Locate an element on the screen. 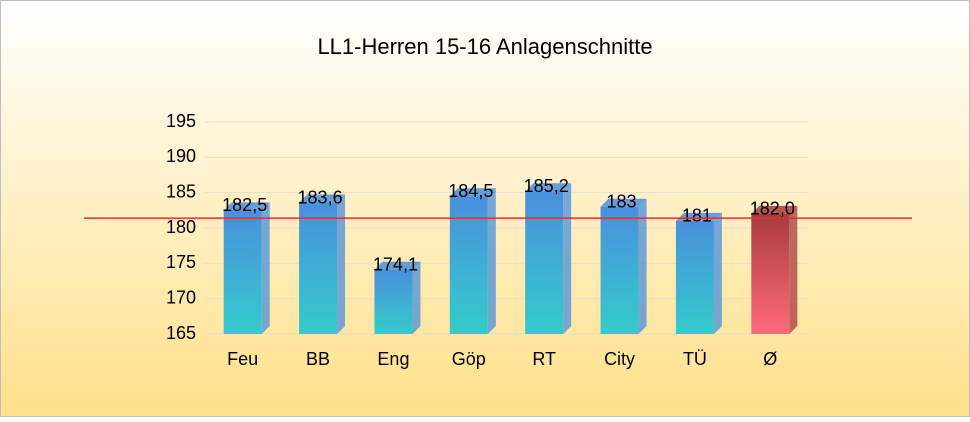 The width and height of the screenshot is (970, 422). x-tick-label: TÜ is located at coordinates (695, 359).